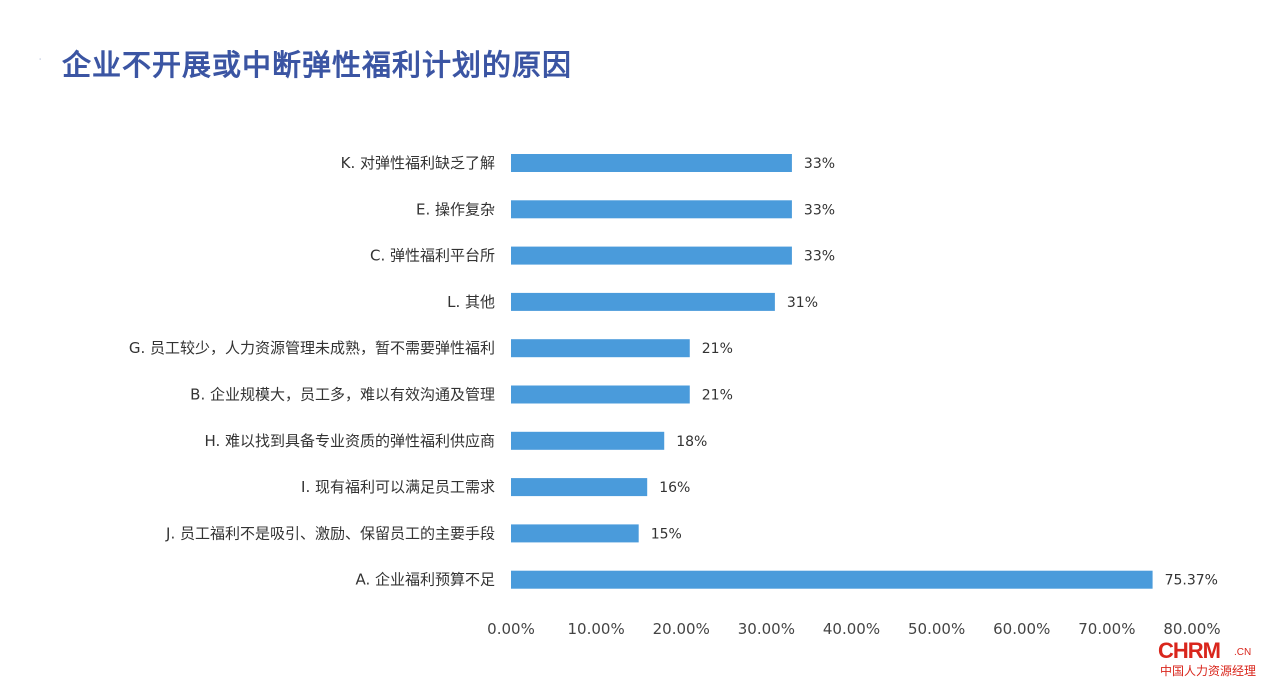 The width and height of the screenshot is (1267, 687). What do you see at coordinates (455, 209) in the screenshot?
I see `category-label: E. 操作复杂` at bounding box center [455, 209].